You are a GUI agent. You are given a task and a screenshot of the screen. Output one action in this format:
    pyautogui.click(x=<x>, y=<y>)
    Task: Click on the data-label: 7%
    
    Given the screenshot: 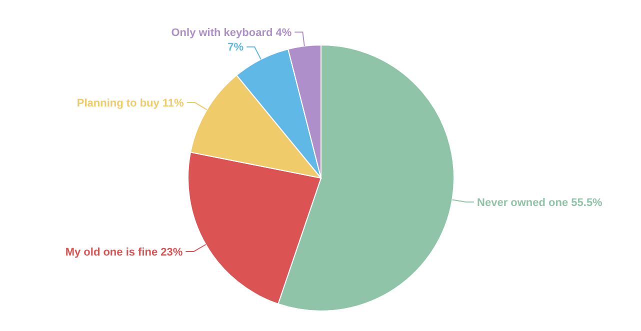 What is the action you would take?
    pyautogui.click(x=236, y=48)
    